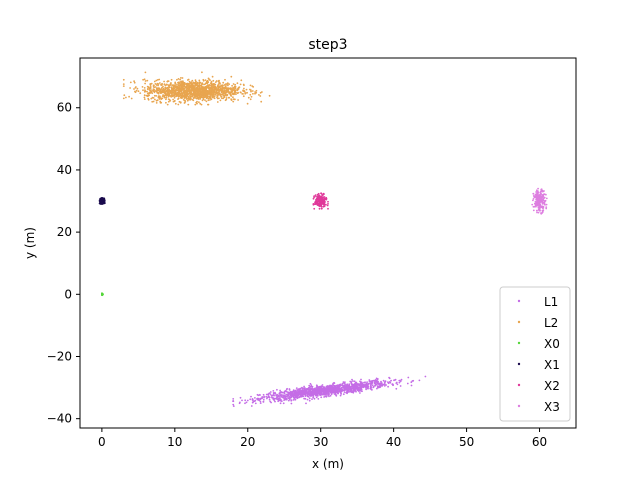 The height and width of the screenshot is (480, 640). What do you see at coordinates (174, 442) in the screenshot?
I see `x-tick-label: 10` at bounding box center [174, 442].